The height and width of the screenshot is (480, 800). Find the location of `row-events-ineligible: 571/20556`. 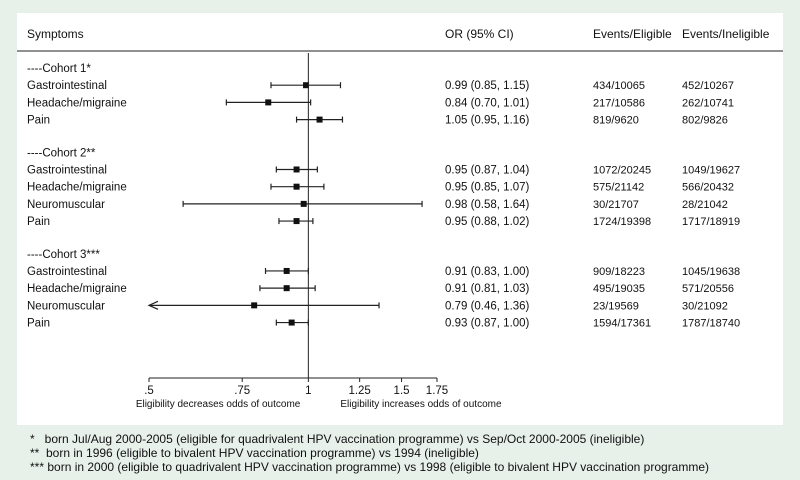

row-events-ineligible: 571/20556 is located at coordinates (708, 289).